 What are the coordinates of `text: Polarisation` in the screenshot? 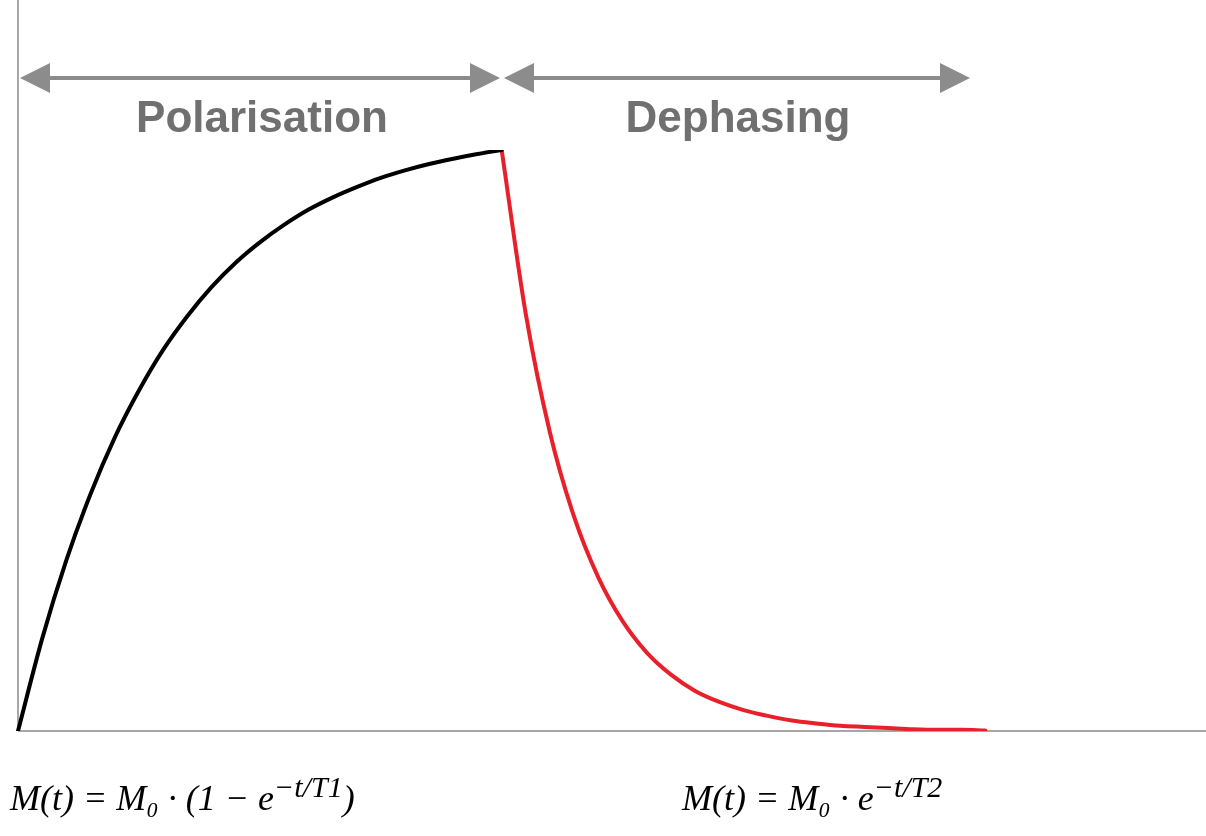 It's located at (262, 117).